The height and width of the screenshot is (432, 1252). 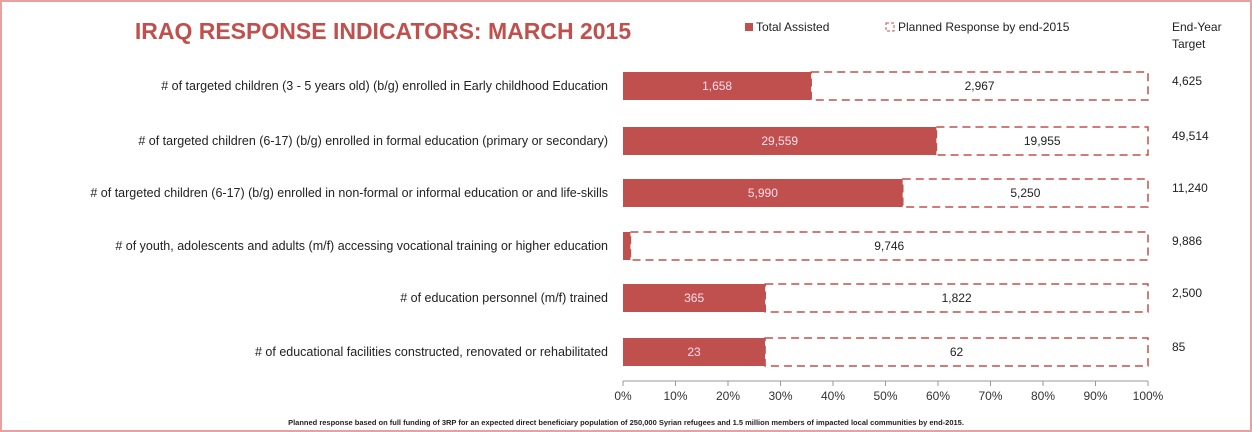 I want to click on value-label: 19,955, so click(x=1042, y=141).